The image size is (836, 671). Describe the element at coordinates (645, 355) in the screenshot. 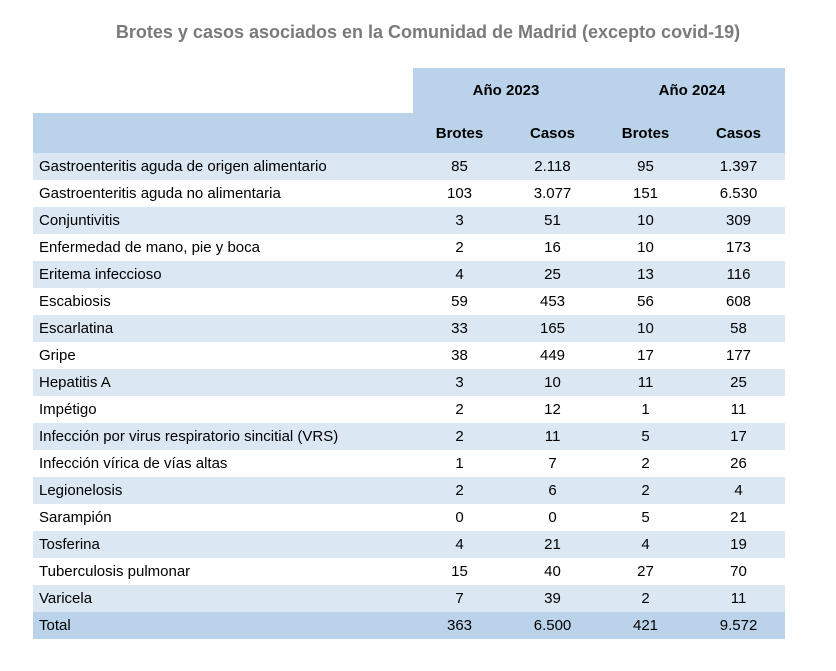

I see `brotes-2024-cell: 17` at that location.